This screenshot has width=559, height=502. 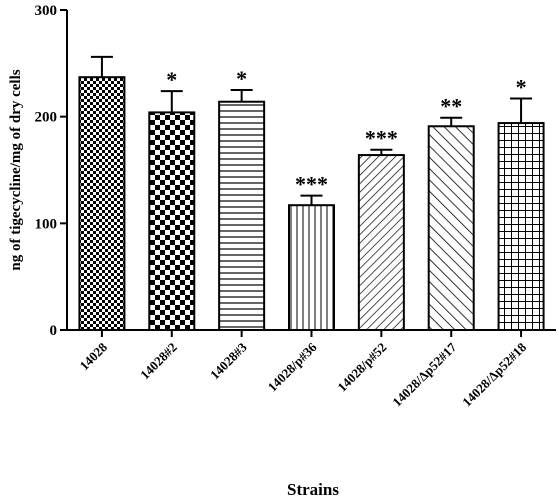 What do you see at coordinates (494, 374) in the screenshot?
I see `x-tick-label: 14028/Δp52#18` at bounding box center [494, 374].